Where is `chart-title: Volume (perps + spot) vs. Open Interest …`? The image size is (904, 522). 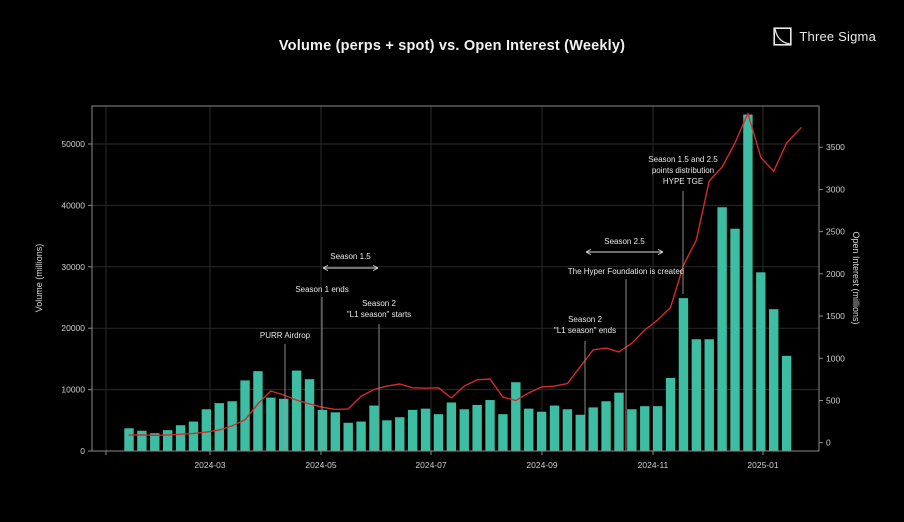
chart-title: Volume (perps + spot) vs. Open Interest … is located at coordinates (452, 46).